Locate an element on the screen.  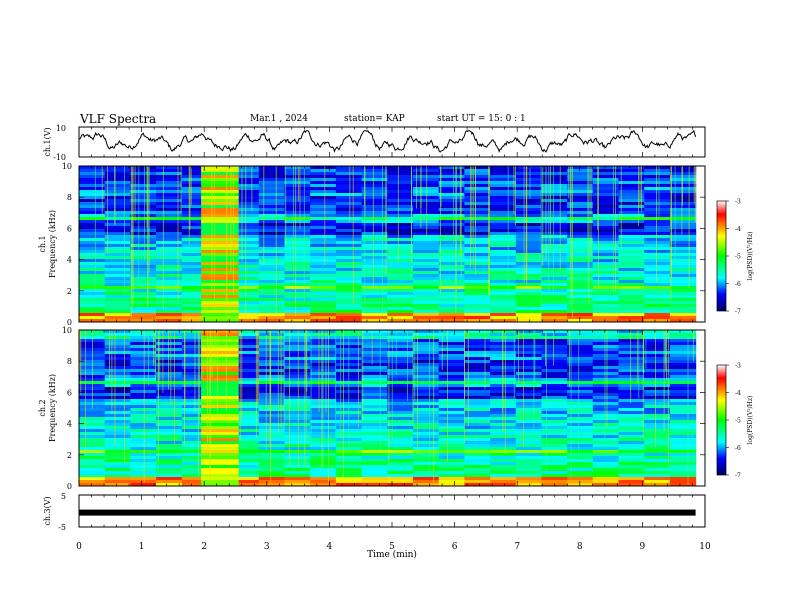
colorbar-tick-label: -6 is located at coordinates (738, 448).